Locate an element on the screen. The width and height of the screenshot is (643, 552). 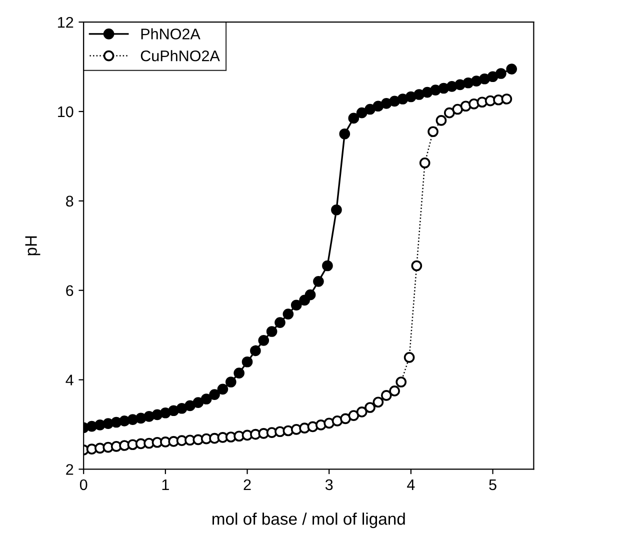
legend-label: CuPhNO2A is located at coordinates (180, 56).